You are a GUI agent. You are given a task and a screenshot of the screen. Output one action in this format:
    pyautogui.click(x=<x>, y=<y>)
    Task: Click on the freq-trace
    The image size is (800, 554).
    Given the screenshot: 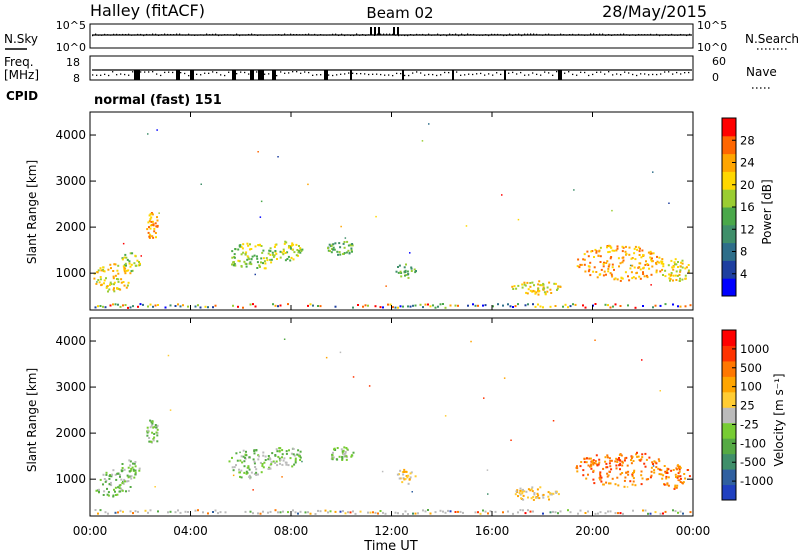 What is the action you would take?
    pyautogui.click(x=392, y=74)
    